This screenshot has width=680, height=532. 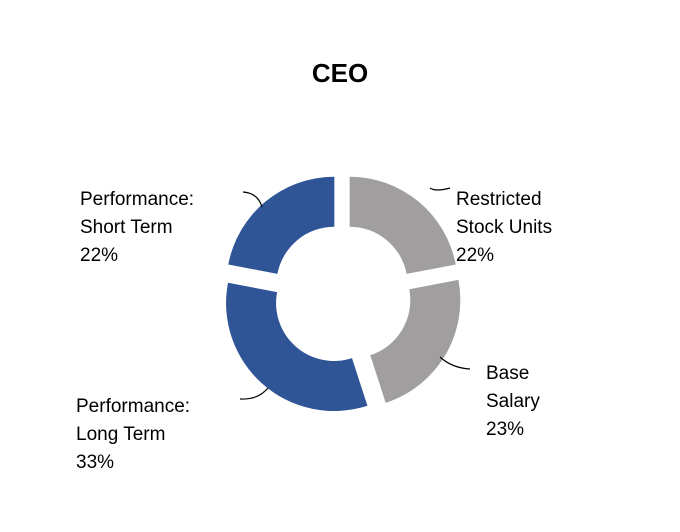 What do you see at coordinates (120, 434) in the screenshot?
I see `slice-label-line: Long Term` at bounding box center [120, 434].